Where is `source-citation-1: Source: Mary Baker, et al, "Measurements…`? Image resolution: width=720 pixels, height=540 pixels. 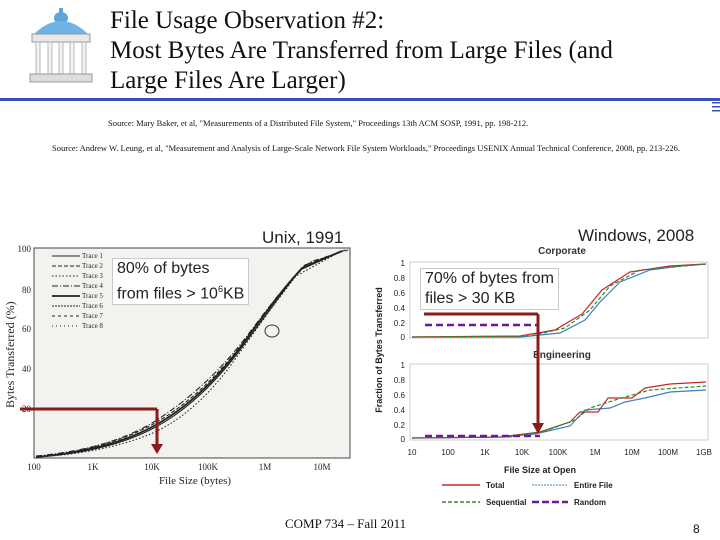 source-citation-1: Source: Mary Baker, et al, "Measurements… is located at coordinates (318, 123).